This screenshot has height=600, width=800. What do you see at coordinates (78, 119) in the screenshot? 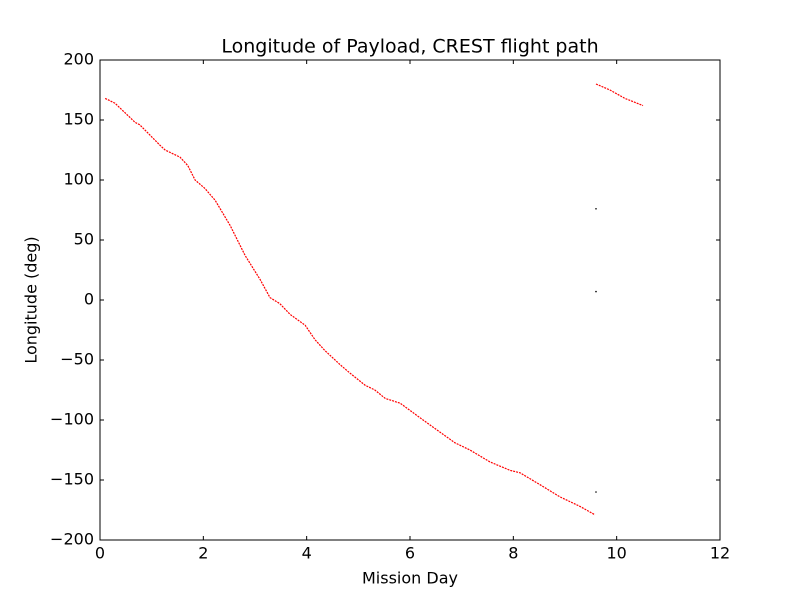
I see `y-tick-label: 150` at bounding box center [78, 119].